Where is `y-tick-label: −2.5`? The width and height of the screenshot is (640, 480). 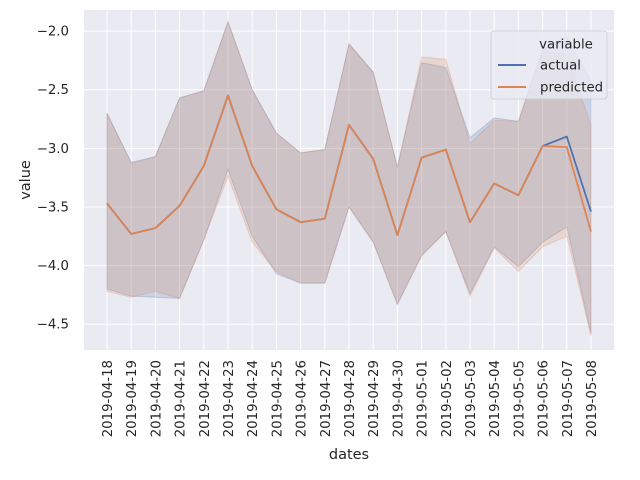 y-tick-label: −2.5 is located at coordinates (53, 90).